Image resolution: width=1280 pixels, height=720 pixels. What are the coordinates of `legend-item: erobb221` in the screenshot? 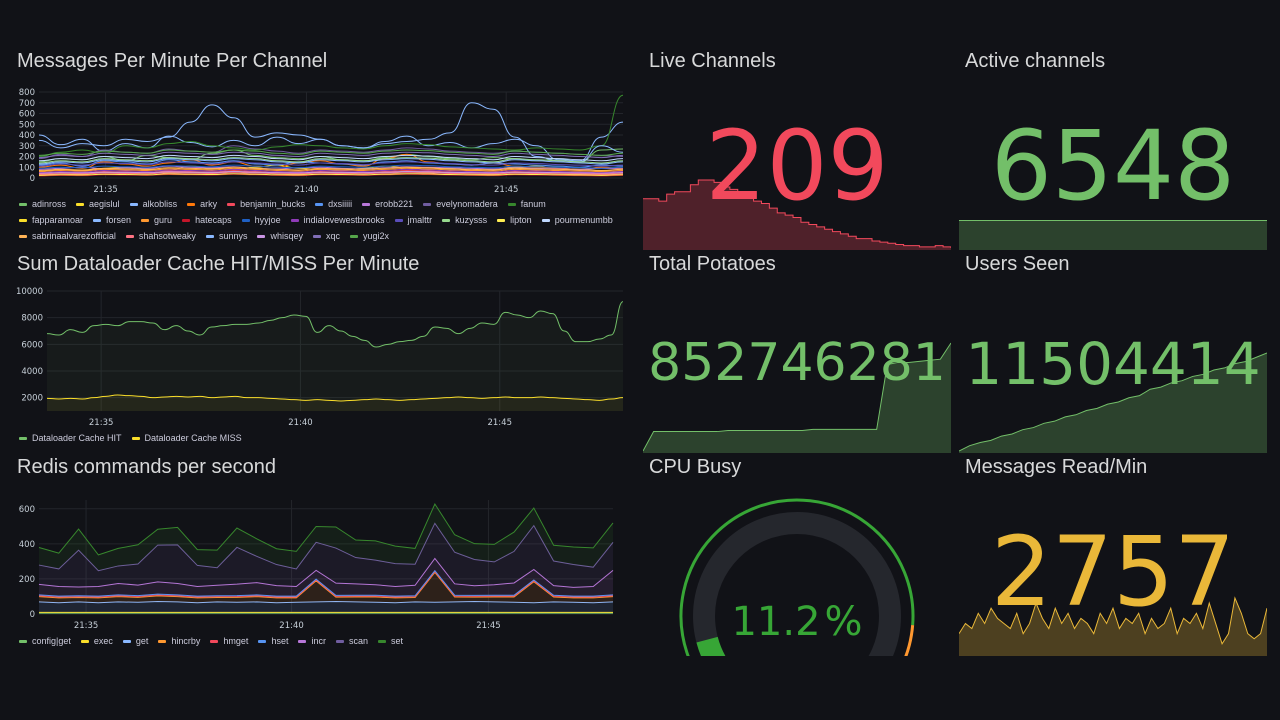 It's located at (387, 204).